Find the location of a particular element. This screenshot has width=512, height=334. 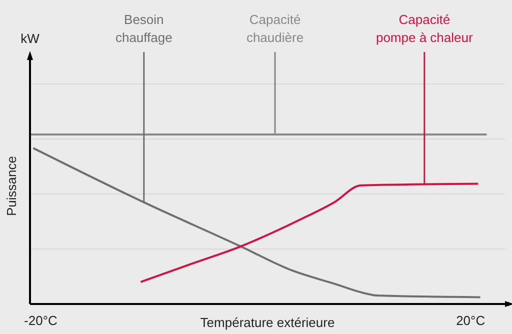

y-axis-title: Puissance is located at coordinates (11, 186).